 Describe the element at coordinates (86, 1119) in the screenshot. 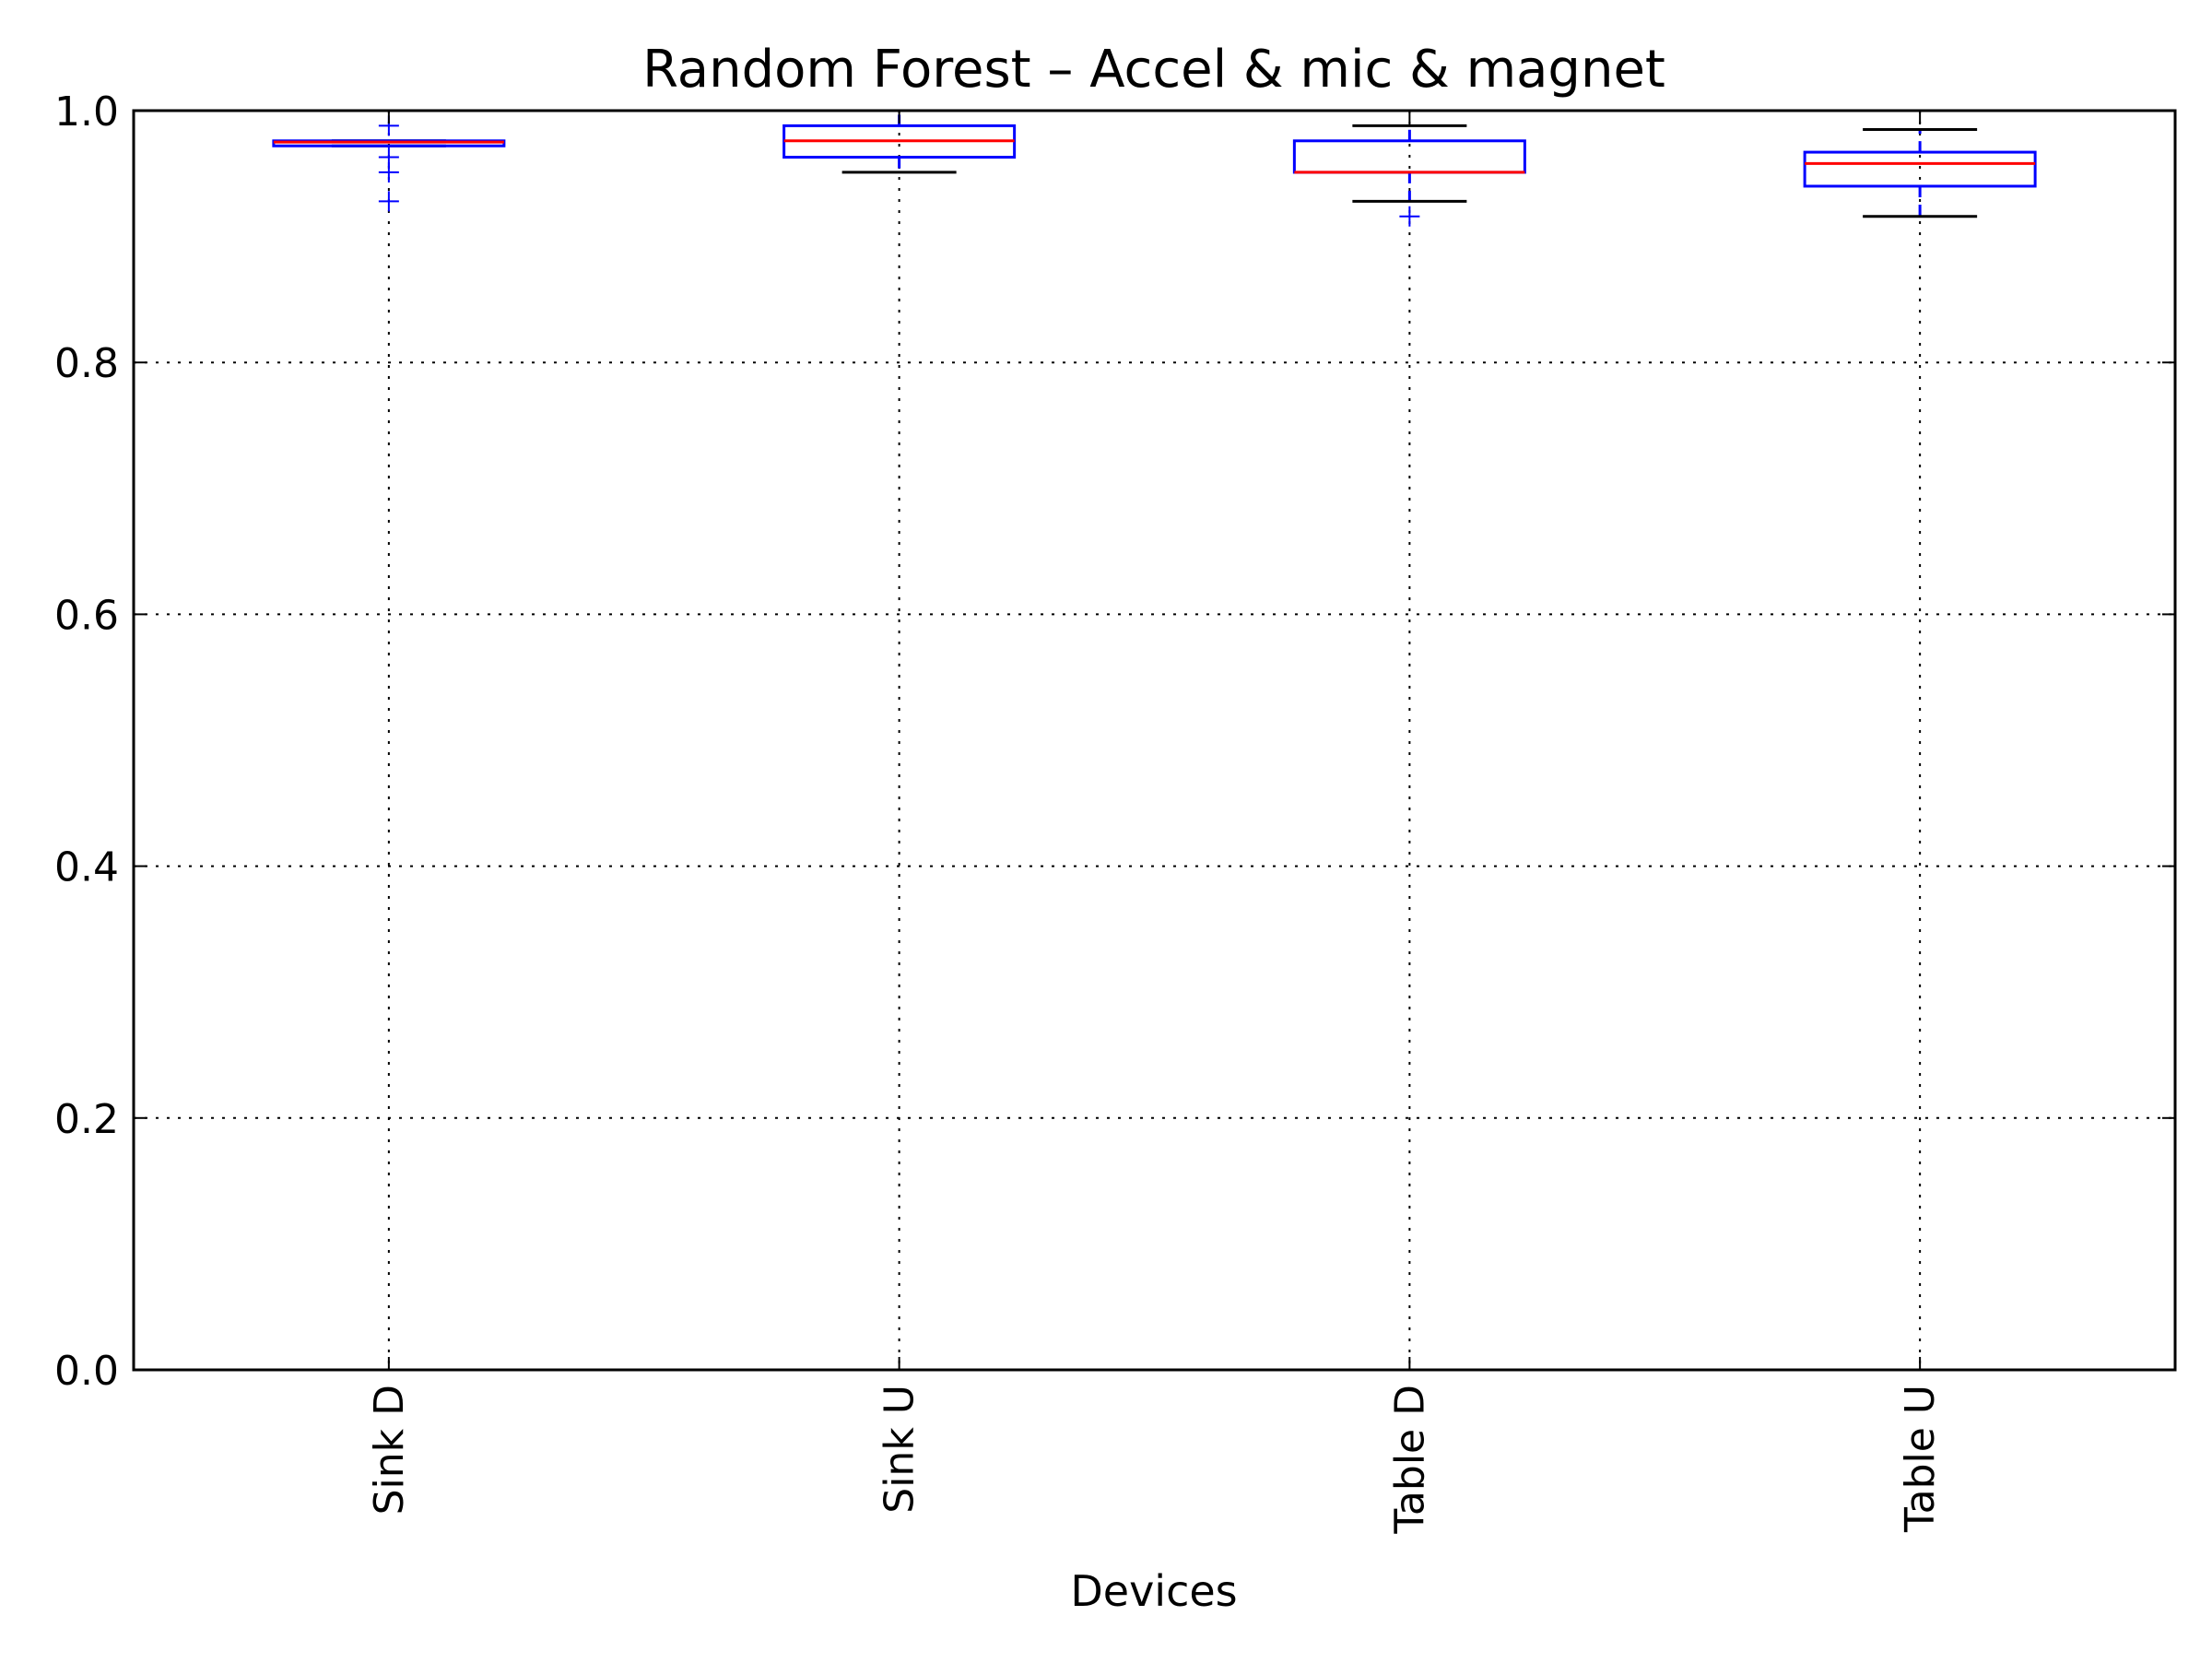

I see `y-tick-label: 0.2` at that location.